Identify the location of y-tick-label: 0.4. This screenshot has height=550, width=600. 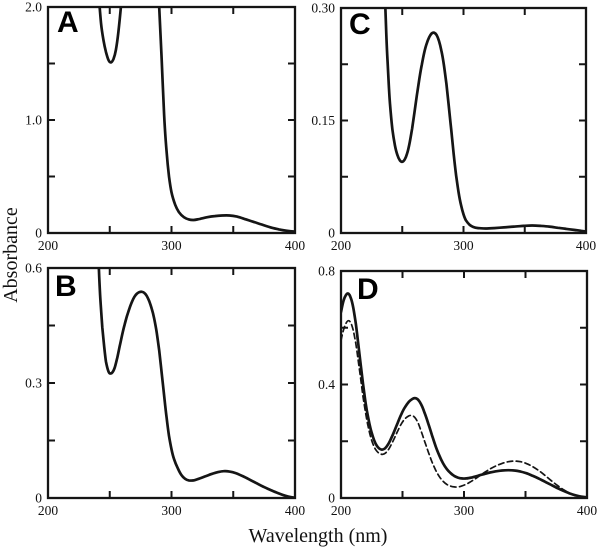
(326, 384).